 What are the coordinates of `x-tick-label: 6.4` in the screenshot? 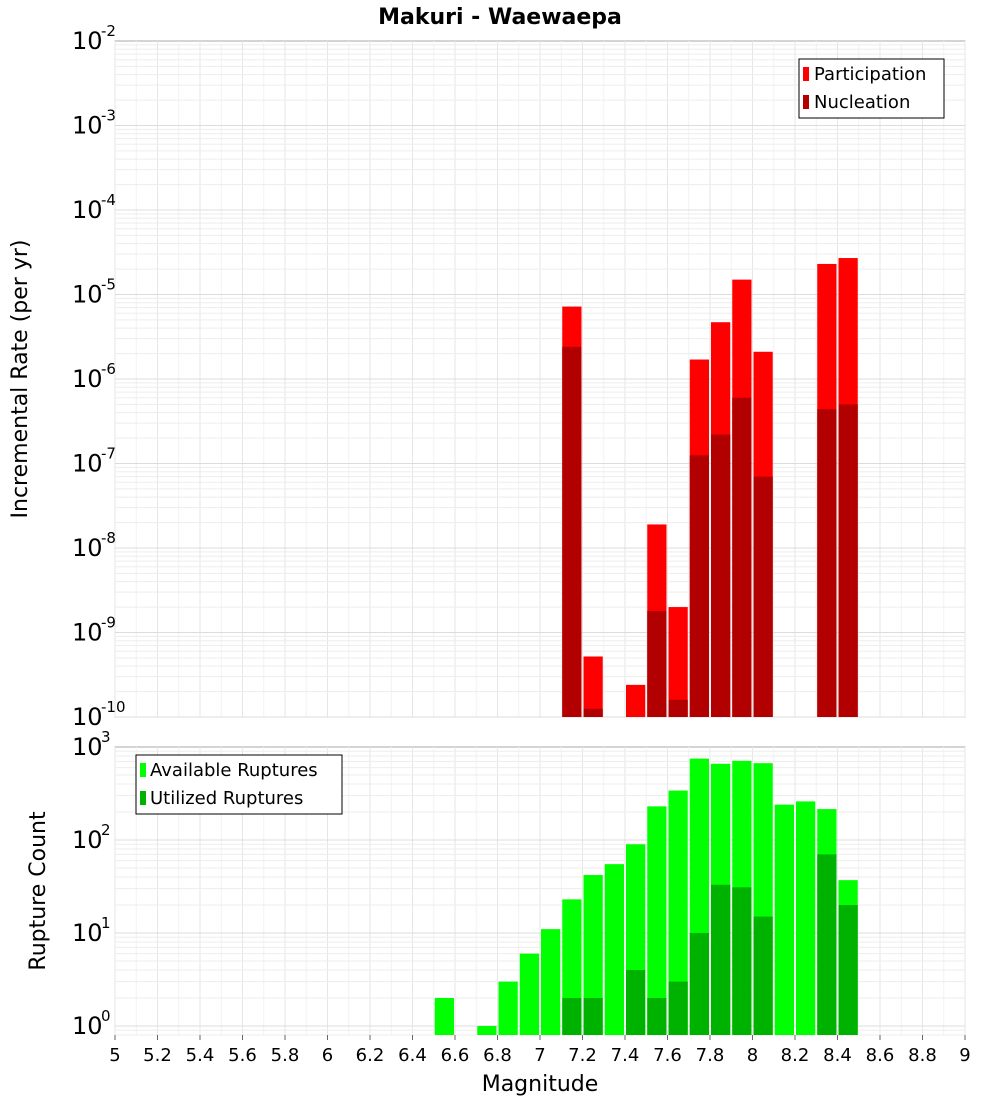 It's located at (412, 1055).